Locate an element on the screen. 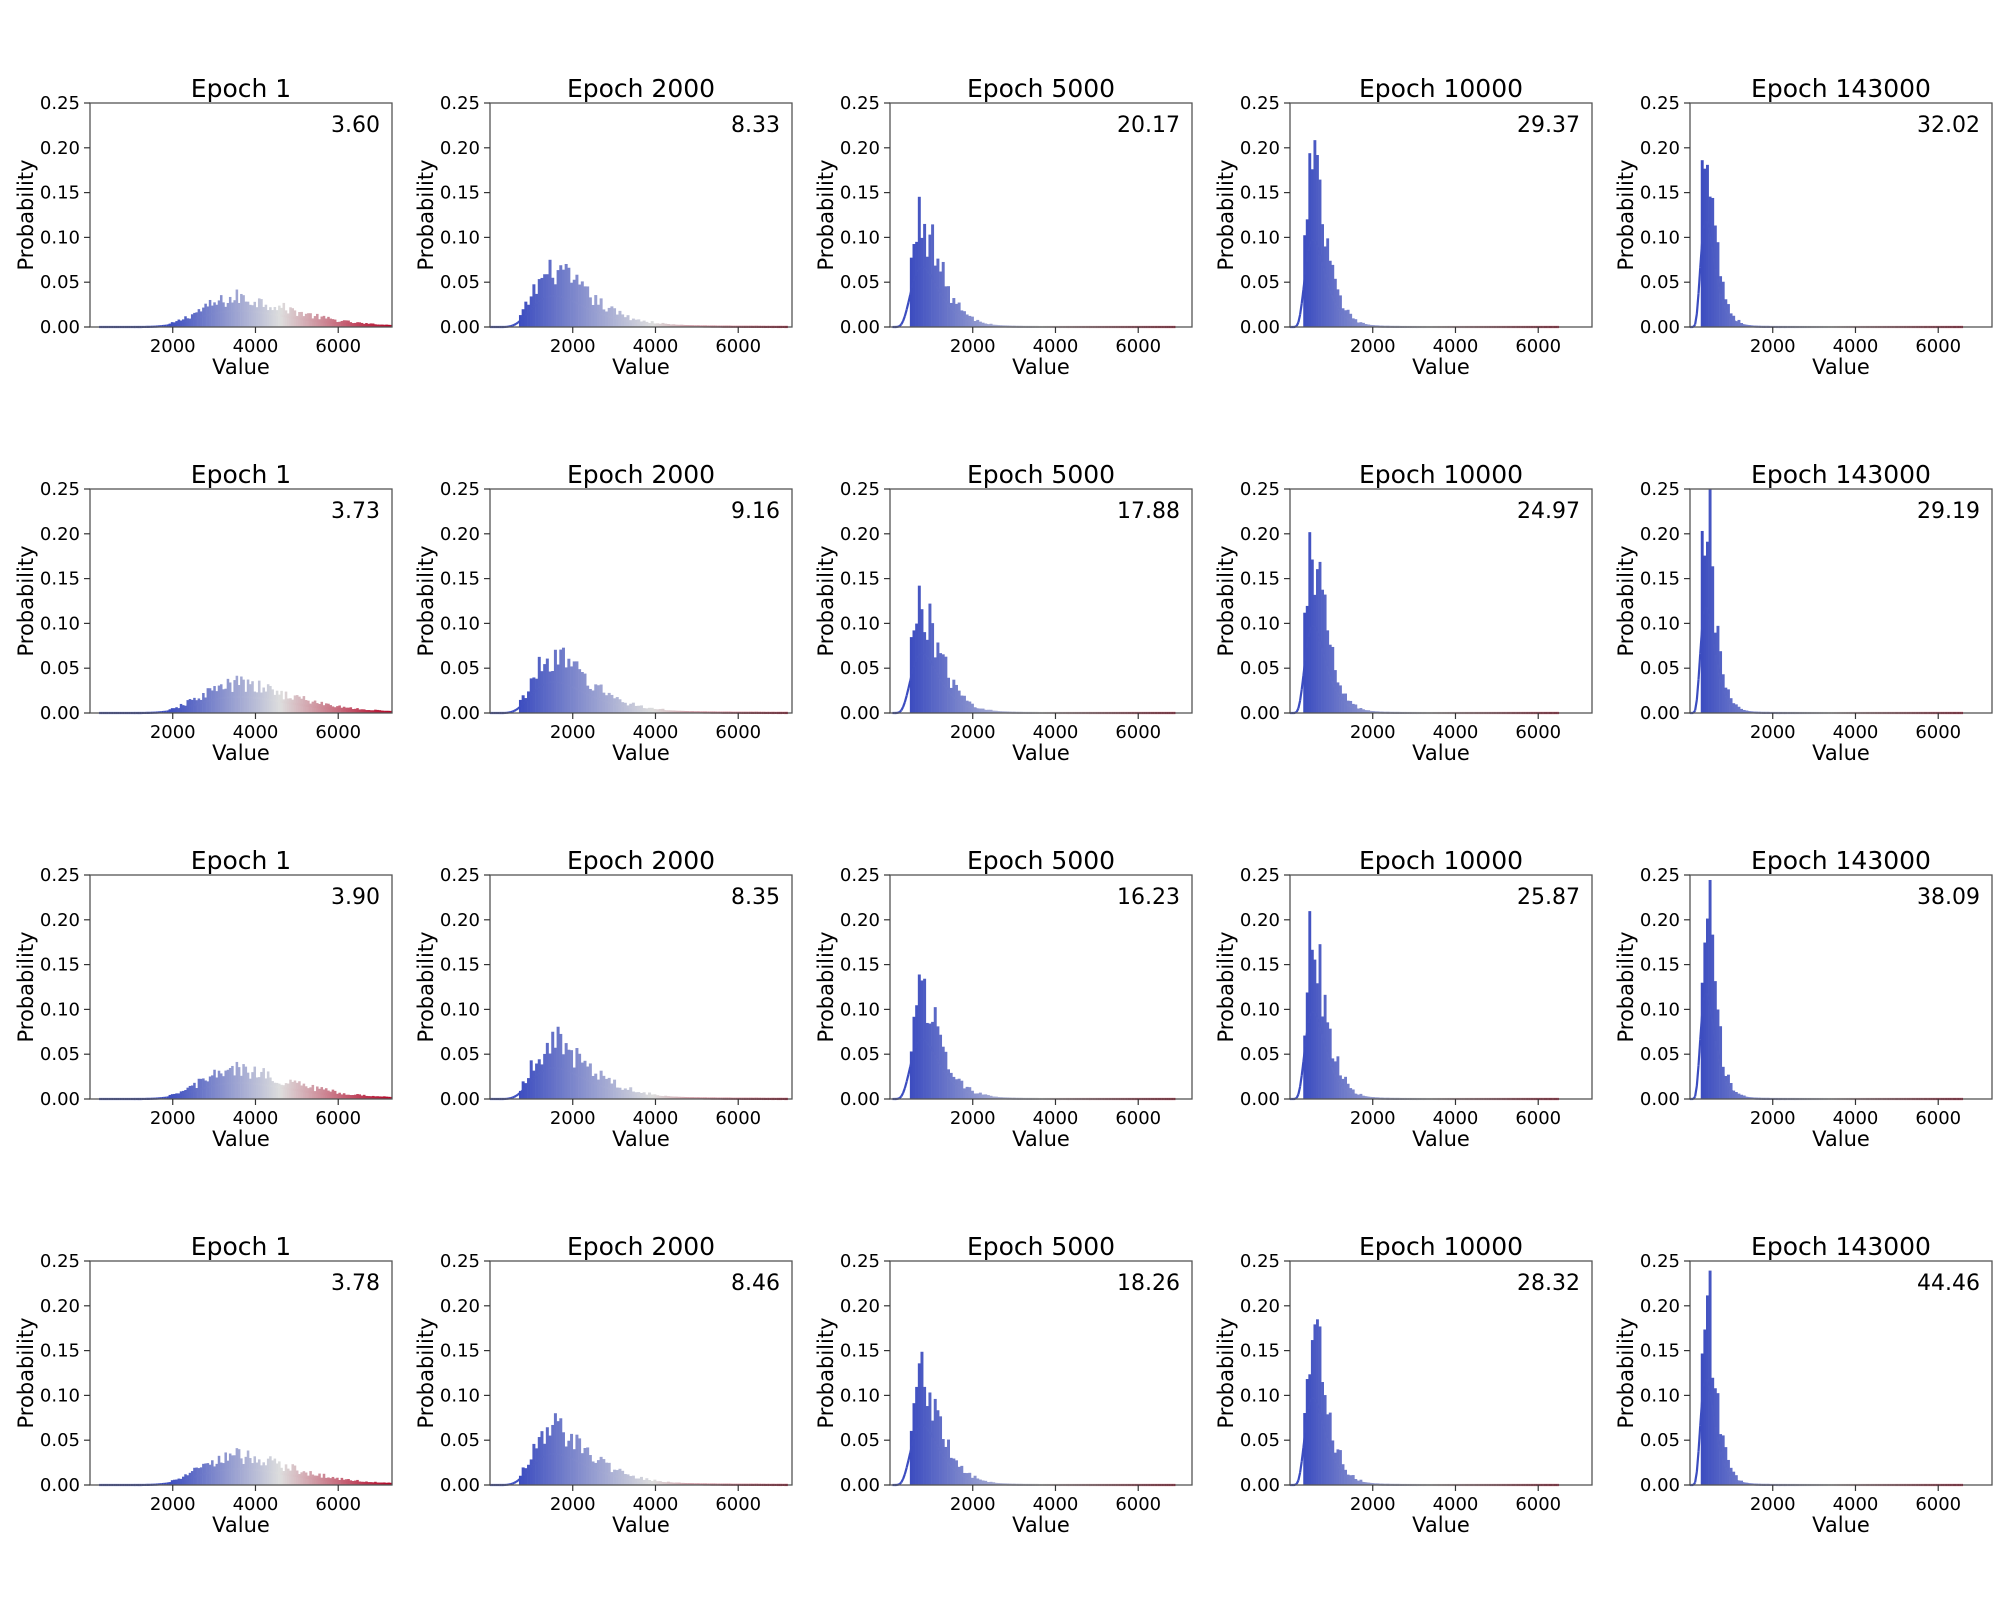 This screenshot has height=1600, width=2000. panel-title: Epoch 5000 is located at coordinates (1041, 860).